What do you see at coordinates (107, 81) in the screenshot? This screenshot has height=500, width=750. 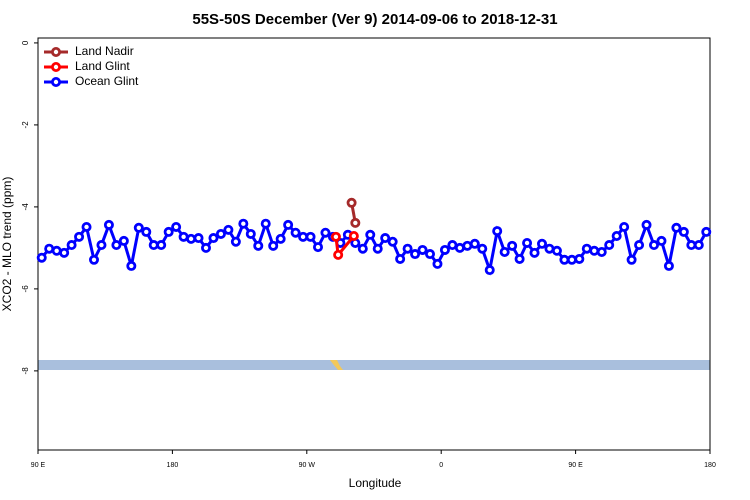 I see `legend-label: Ocean Glint` at bounding box center [107, 81].